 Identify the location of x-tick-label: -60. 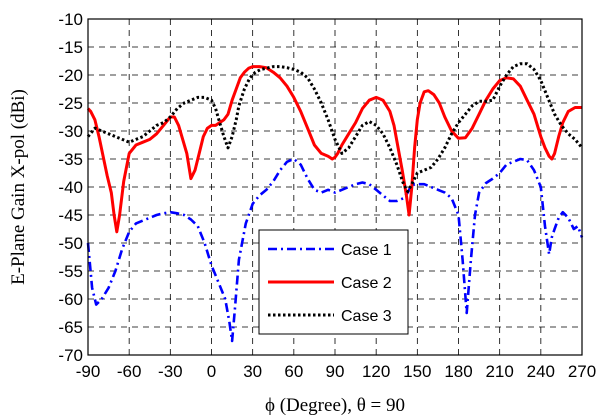
(129, 371).